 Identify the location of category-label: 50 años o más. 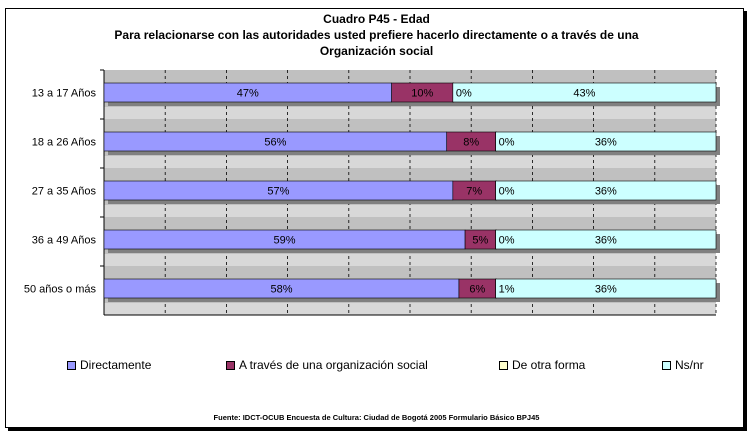
(60, 290).